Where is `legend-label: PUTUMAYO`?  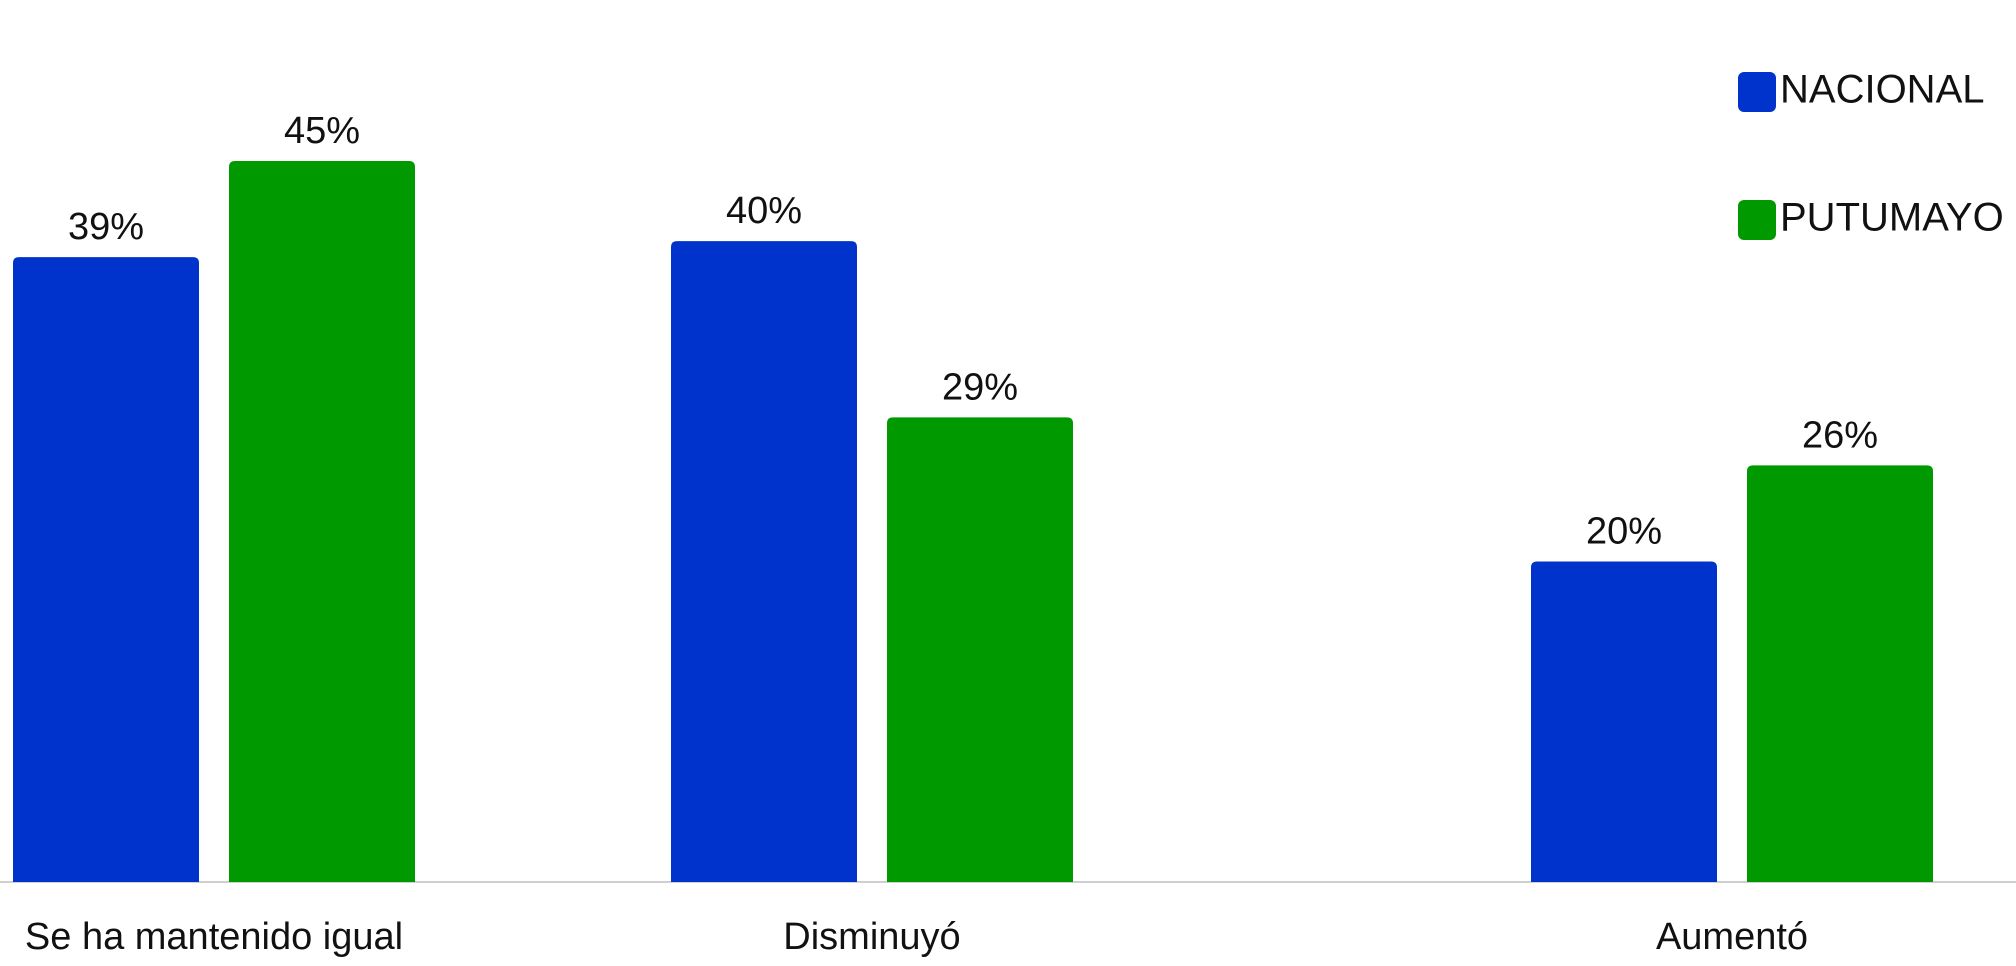 legend-label: PUTUMAYO is located at coordinates (1892, 218).